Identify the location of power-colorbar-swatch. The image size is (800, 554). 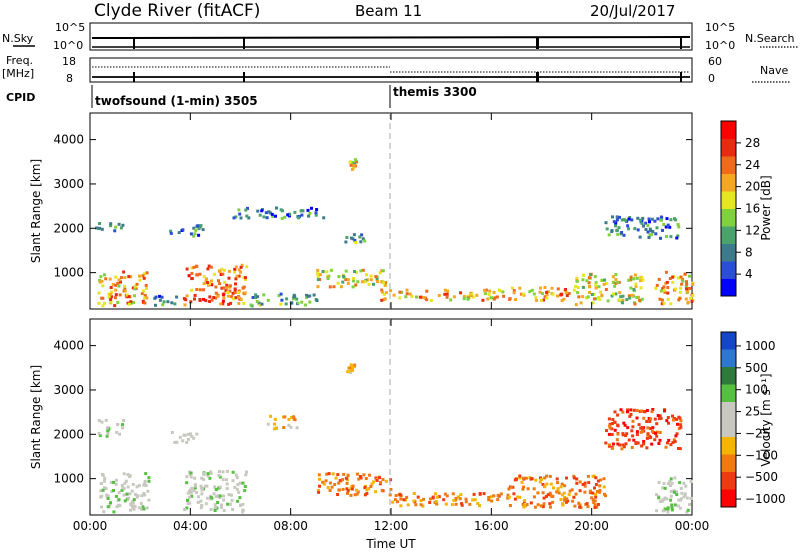
(728, 217).